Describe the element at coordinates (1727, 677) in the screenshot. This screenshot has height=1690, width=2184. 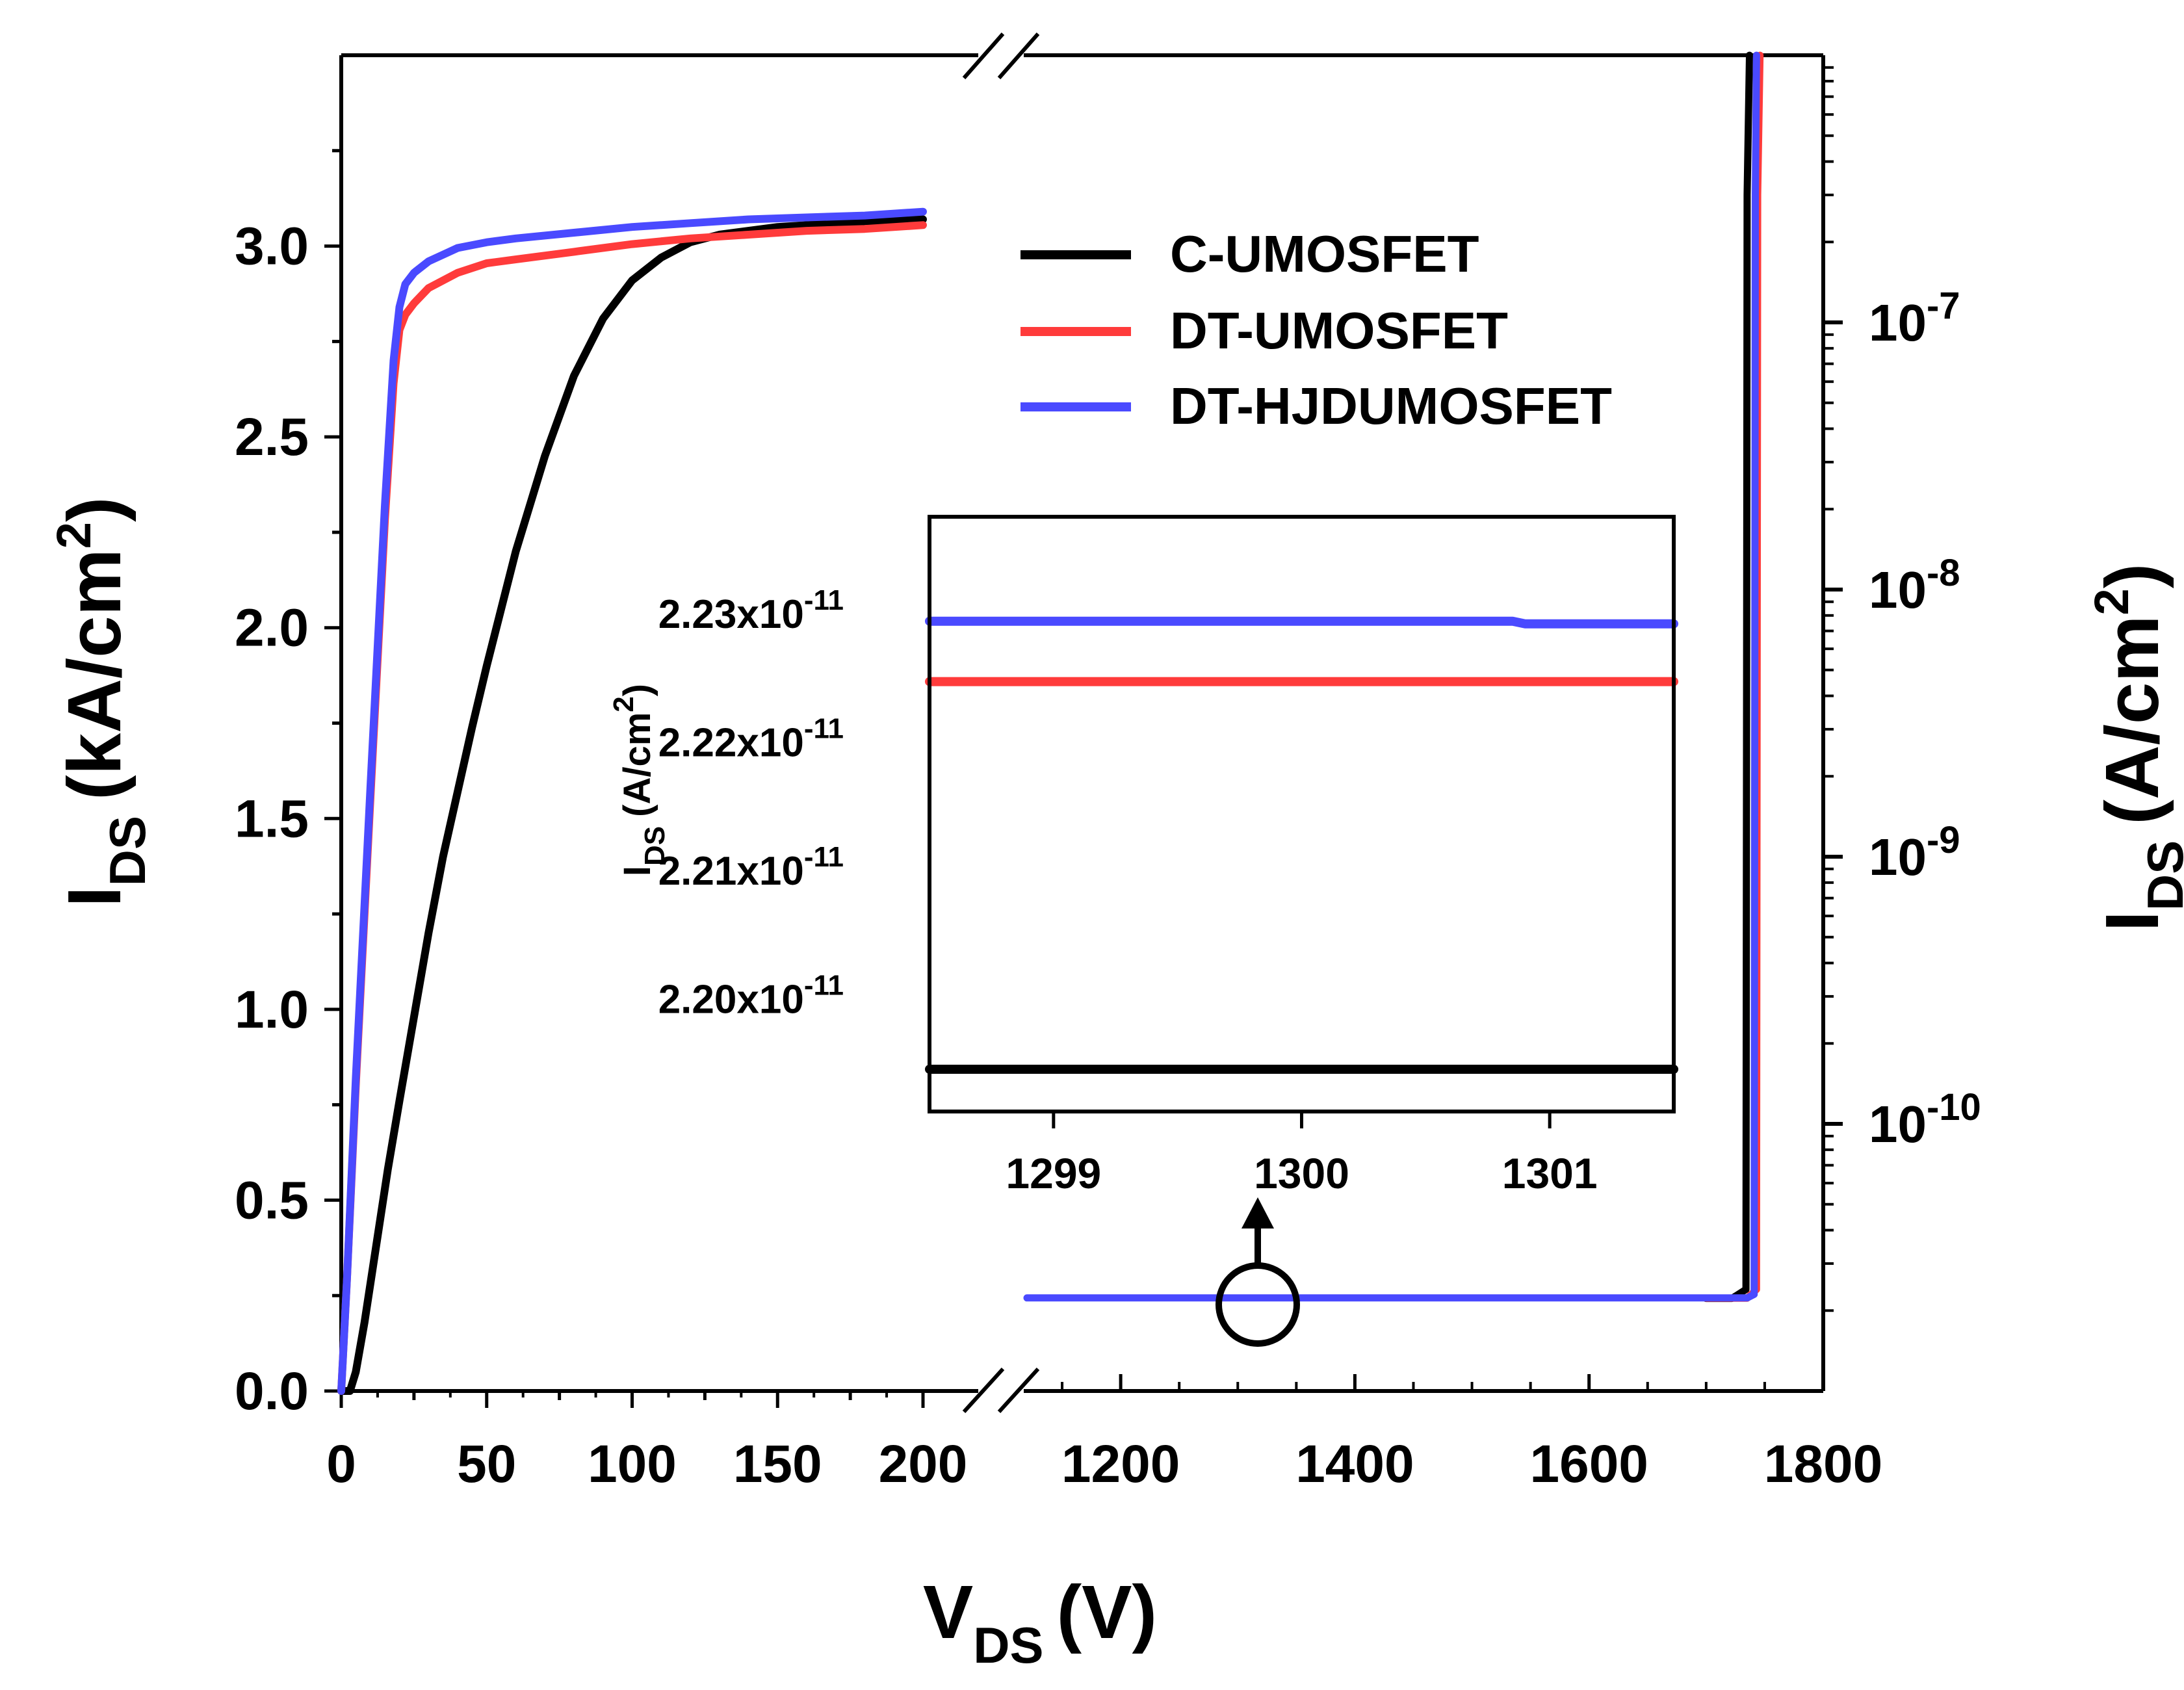
I see `right-series-c-umosfet-line` at that location.